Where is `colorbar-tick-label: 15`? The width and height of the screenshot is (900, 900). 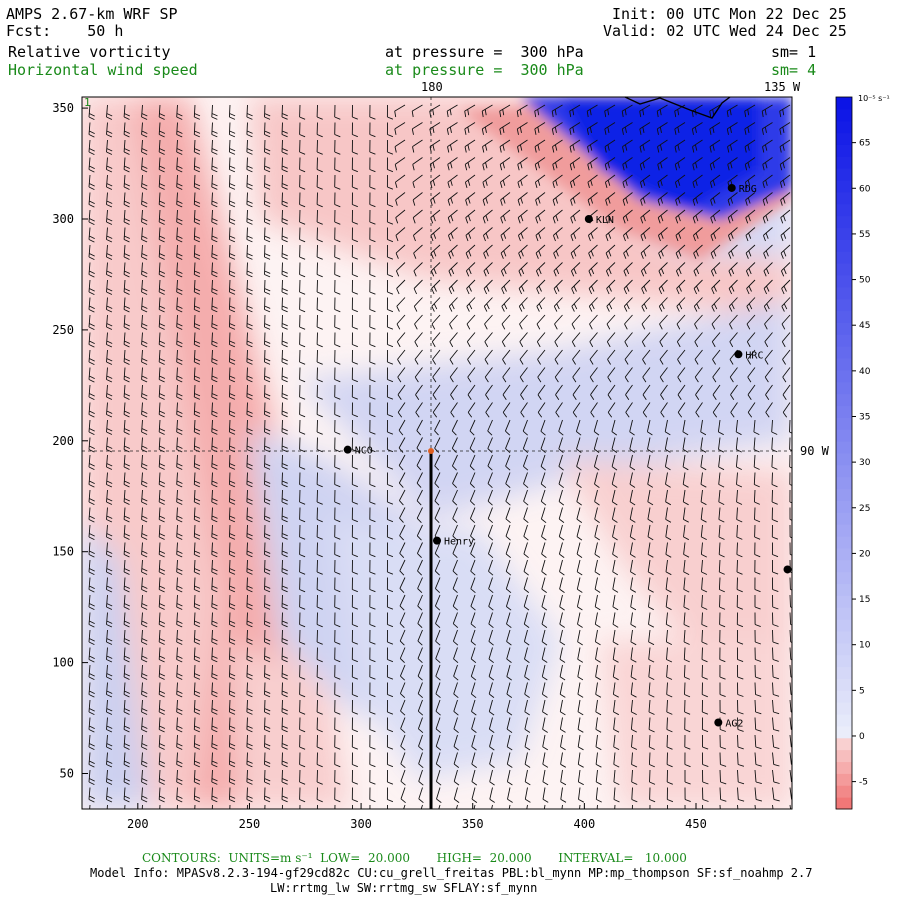 colorbar-tick-label: 15 is located at coordinates (864, 600).